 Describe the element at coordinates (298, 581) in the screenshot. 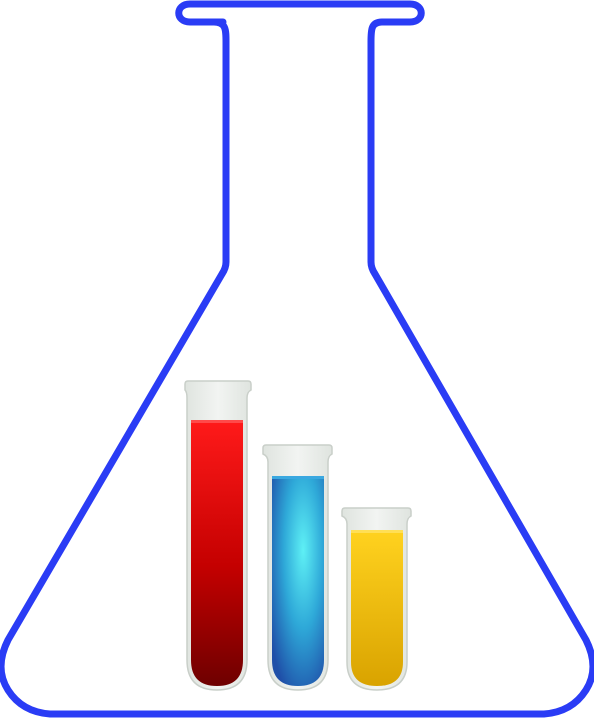

I see `blue-liquid` at that location.